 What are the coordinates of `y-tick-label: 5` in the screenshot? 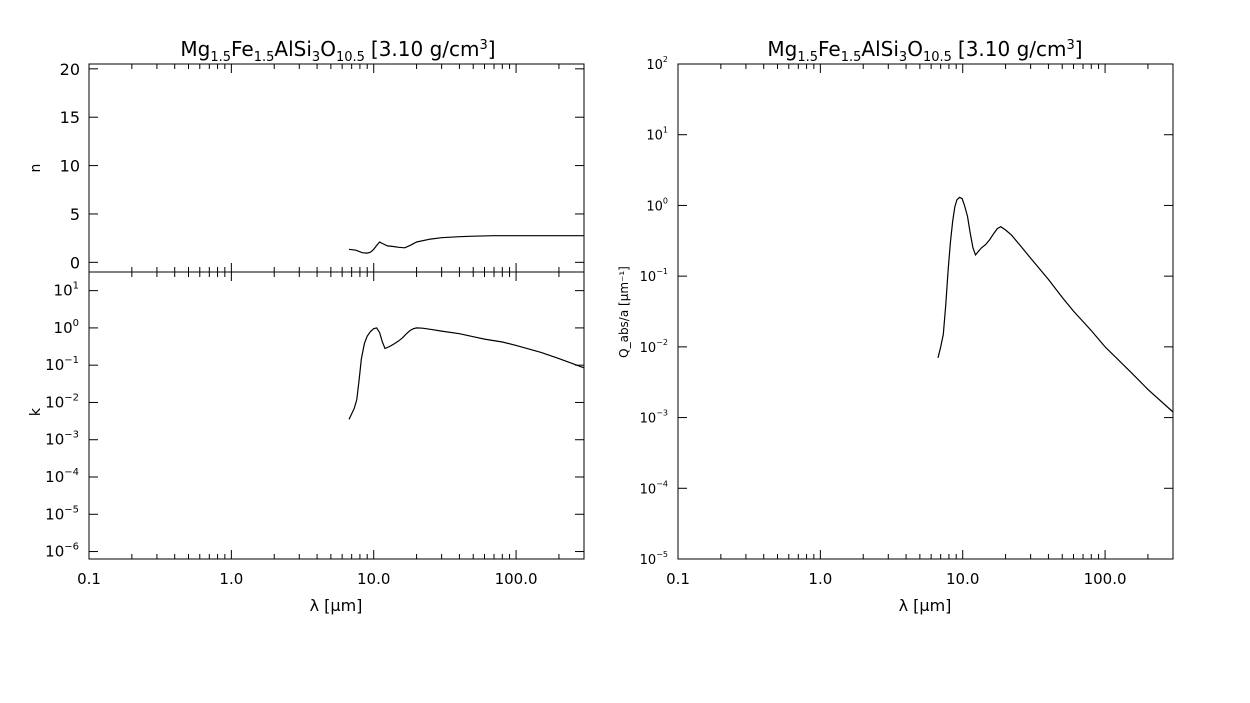 It's located at (75, 214).